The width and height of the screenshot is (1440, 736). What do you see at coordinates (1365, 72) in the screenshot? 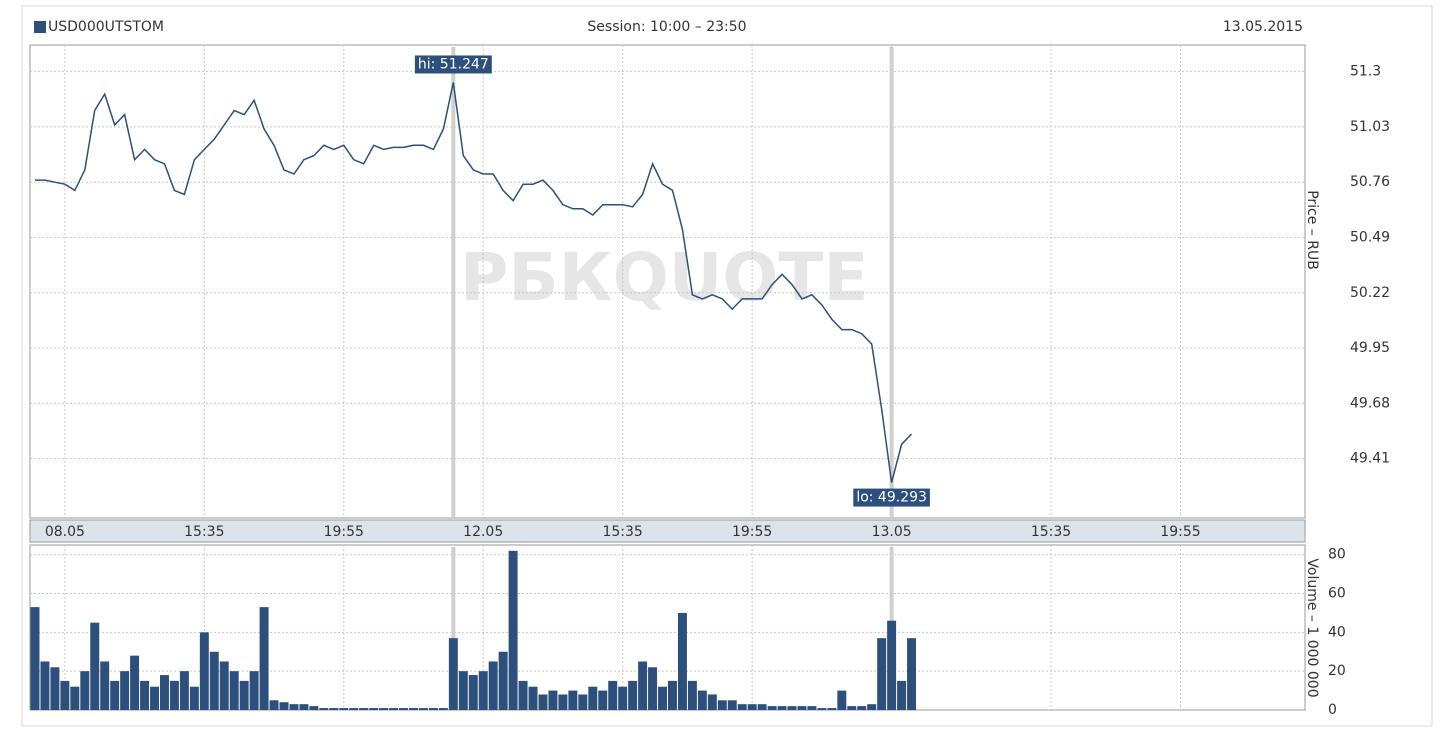
I see `y-tick-label: 51.3` at bounding box center [1365, 72].